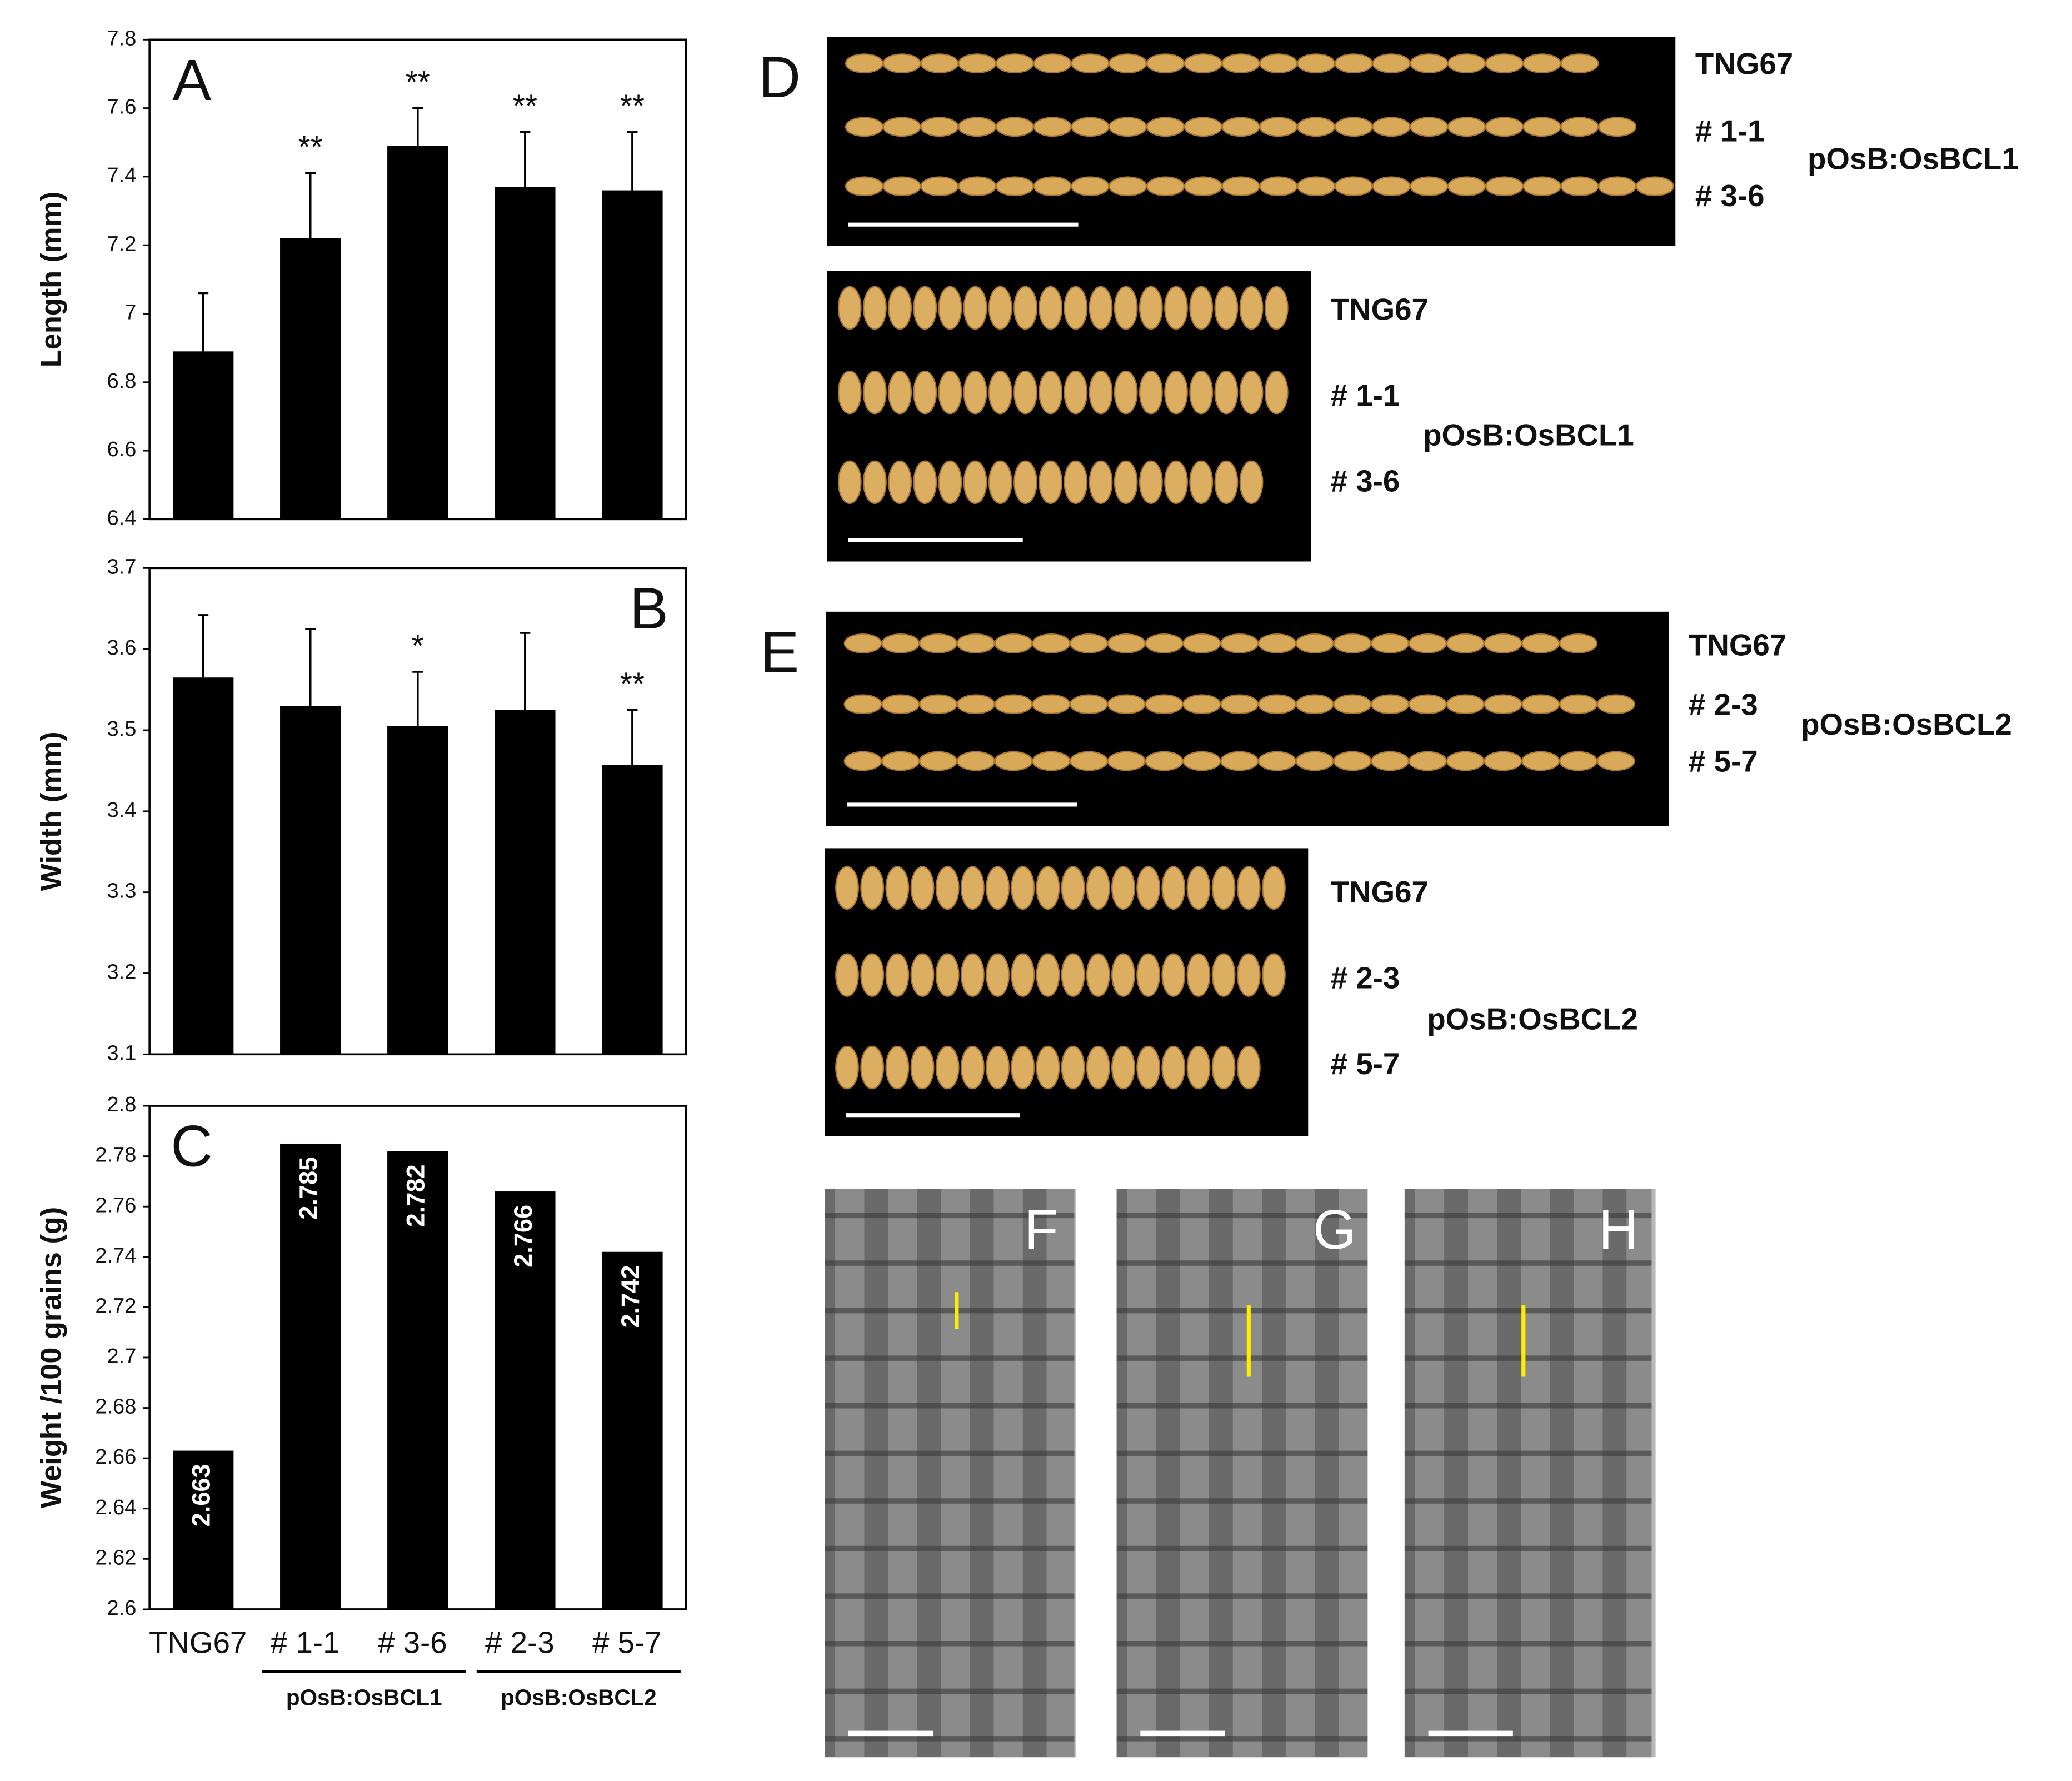 This screenshot has height=1781, width=2072. I want to click on group-label: pOsB:OsBCL1, so click(1529, 435).